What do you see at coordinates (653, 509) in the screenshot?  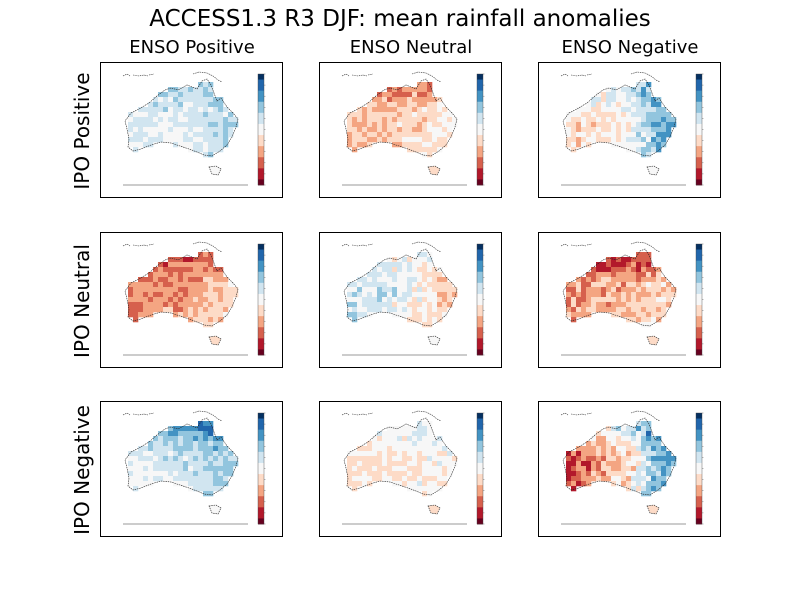 I see `tasmania-coastline` at bounding box center [653, 509].